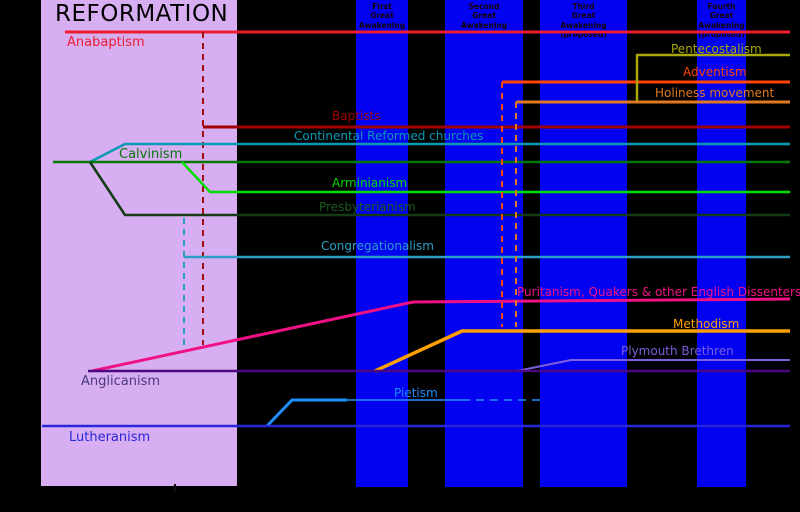 This screenshot has width=800, height=512. I want to click on baptists-label: Baptists, so click(356, 116).